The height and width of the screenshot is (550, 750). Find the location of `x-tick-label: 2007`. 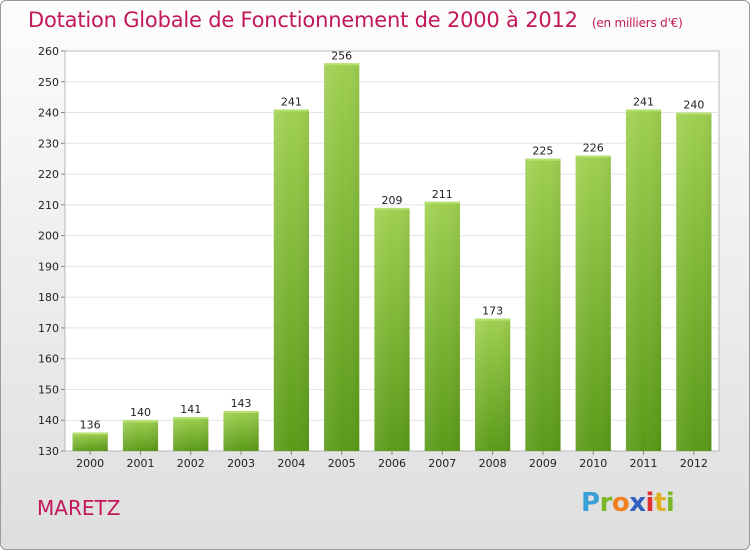

x-tick-label: 2007 is located at coordinates (442, 463).